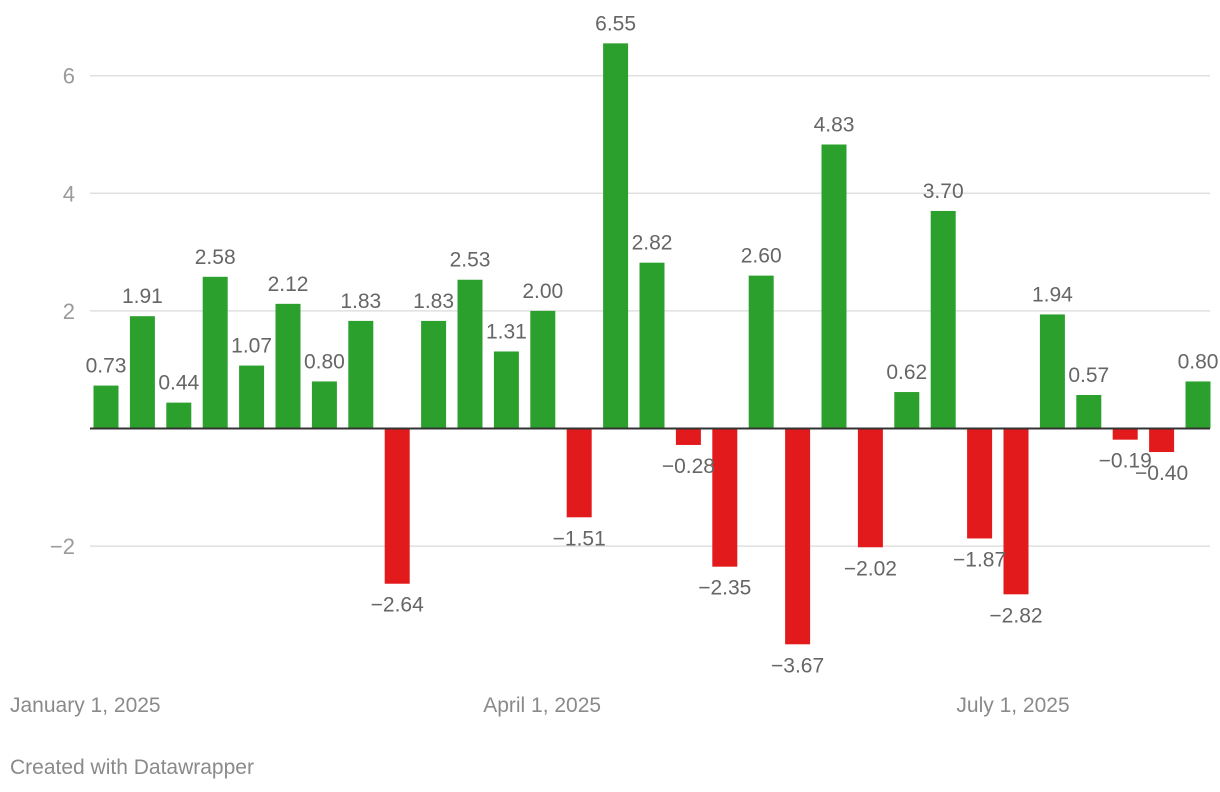 This screenshot has width=1220, height=792. Describe the element at coordinates (132, 767) in the screenshot. I see `footer-credit: Created with Datawrapper` at that location.